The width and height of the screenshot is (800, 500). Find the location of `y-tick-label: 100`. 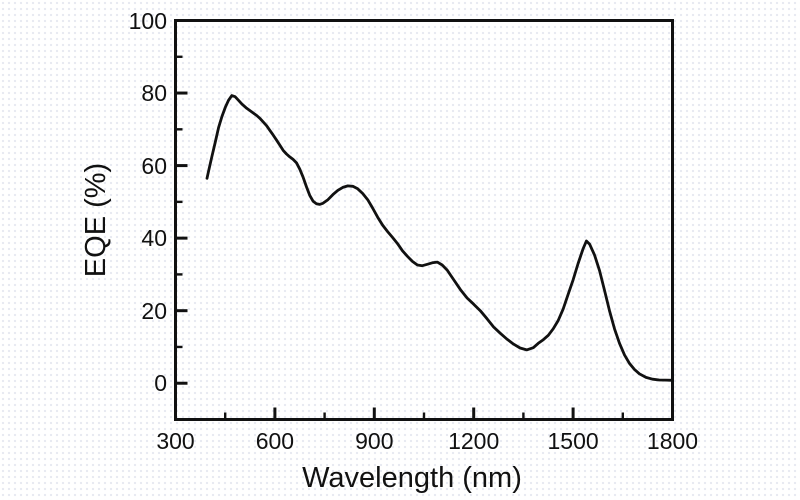

y-tick-label: 100 is located at coordinates (147, 20).